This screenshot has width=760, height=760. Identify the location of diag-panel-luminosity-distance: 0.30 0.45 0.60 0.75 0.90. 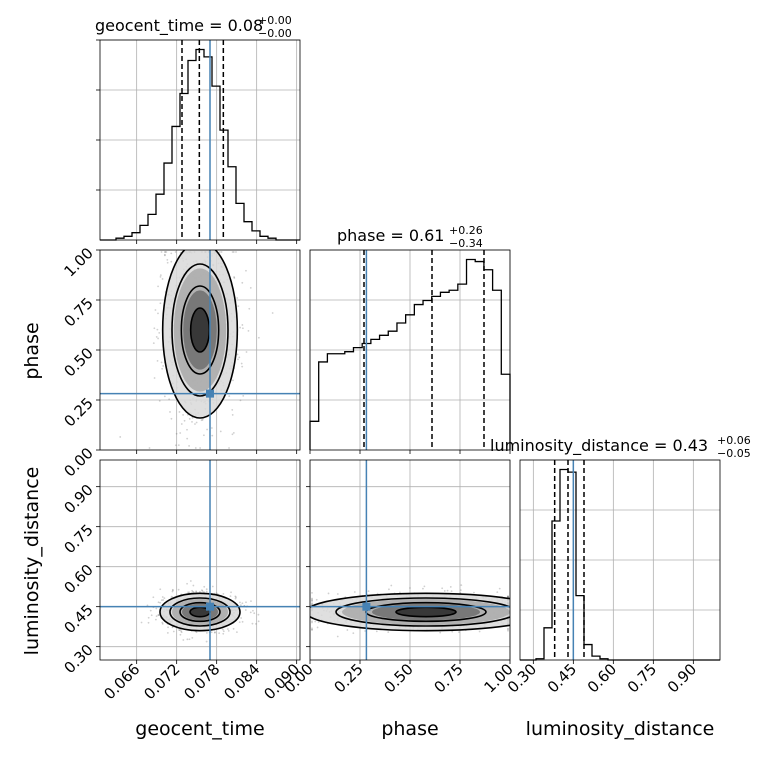
(612, 577).